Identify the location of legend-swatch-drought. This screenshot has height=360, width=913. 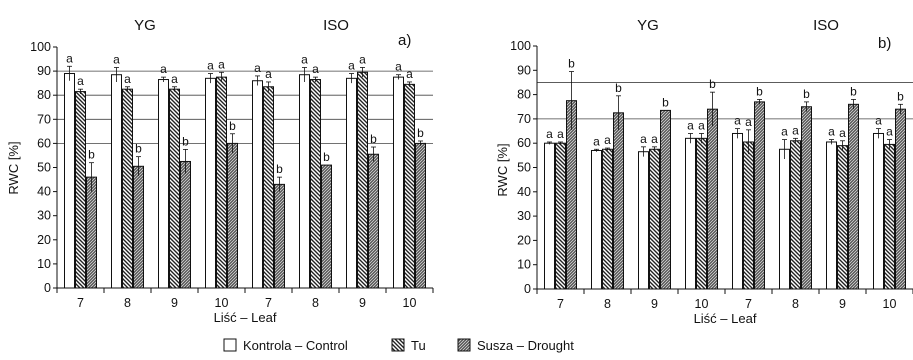
(464, 345).